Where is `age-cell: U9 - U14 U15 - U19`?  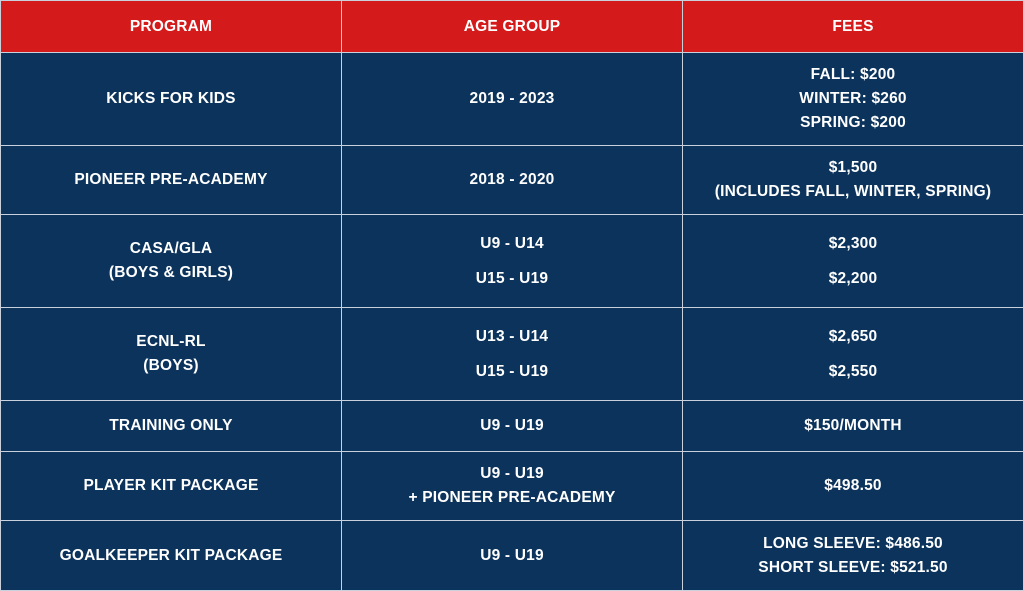 age-cell: U9 - U14 U15 - U19 is located at coordinates (512, 261).